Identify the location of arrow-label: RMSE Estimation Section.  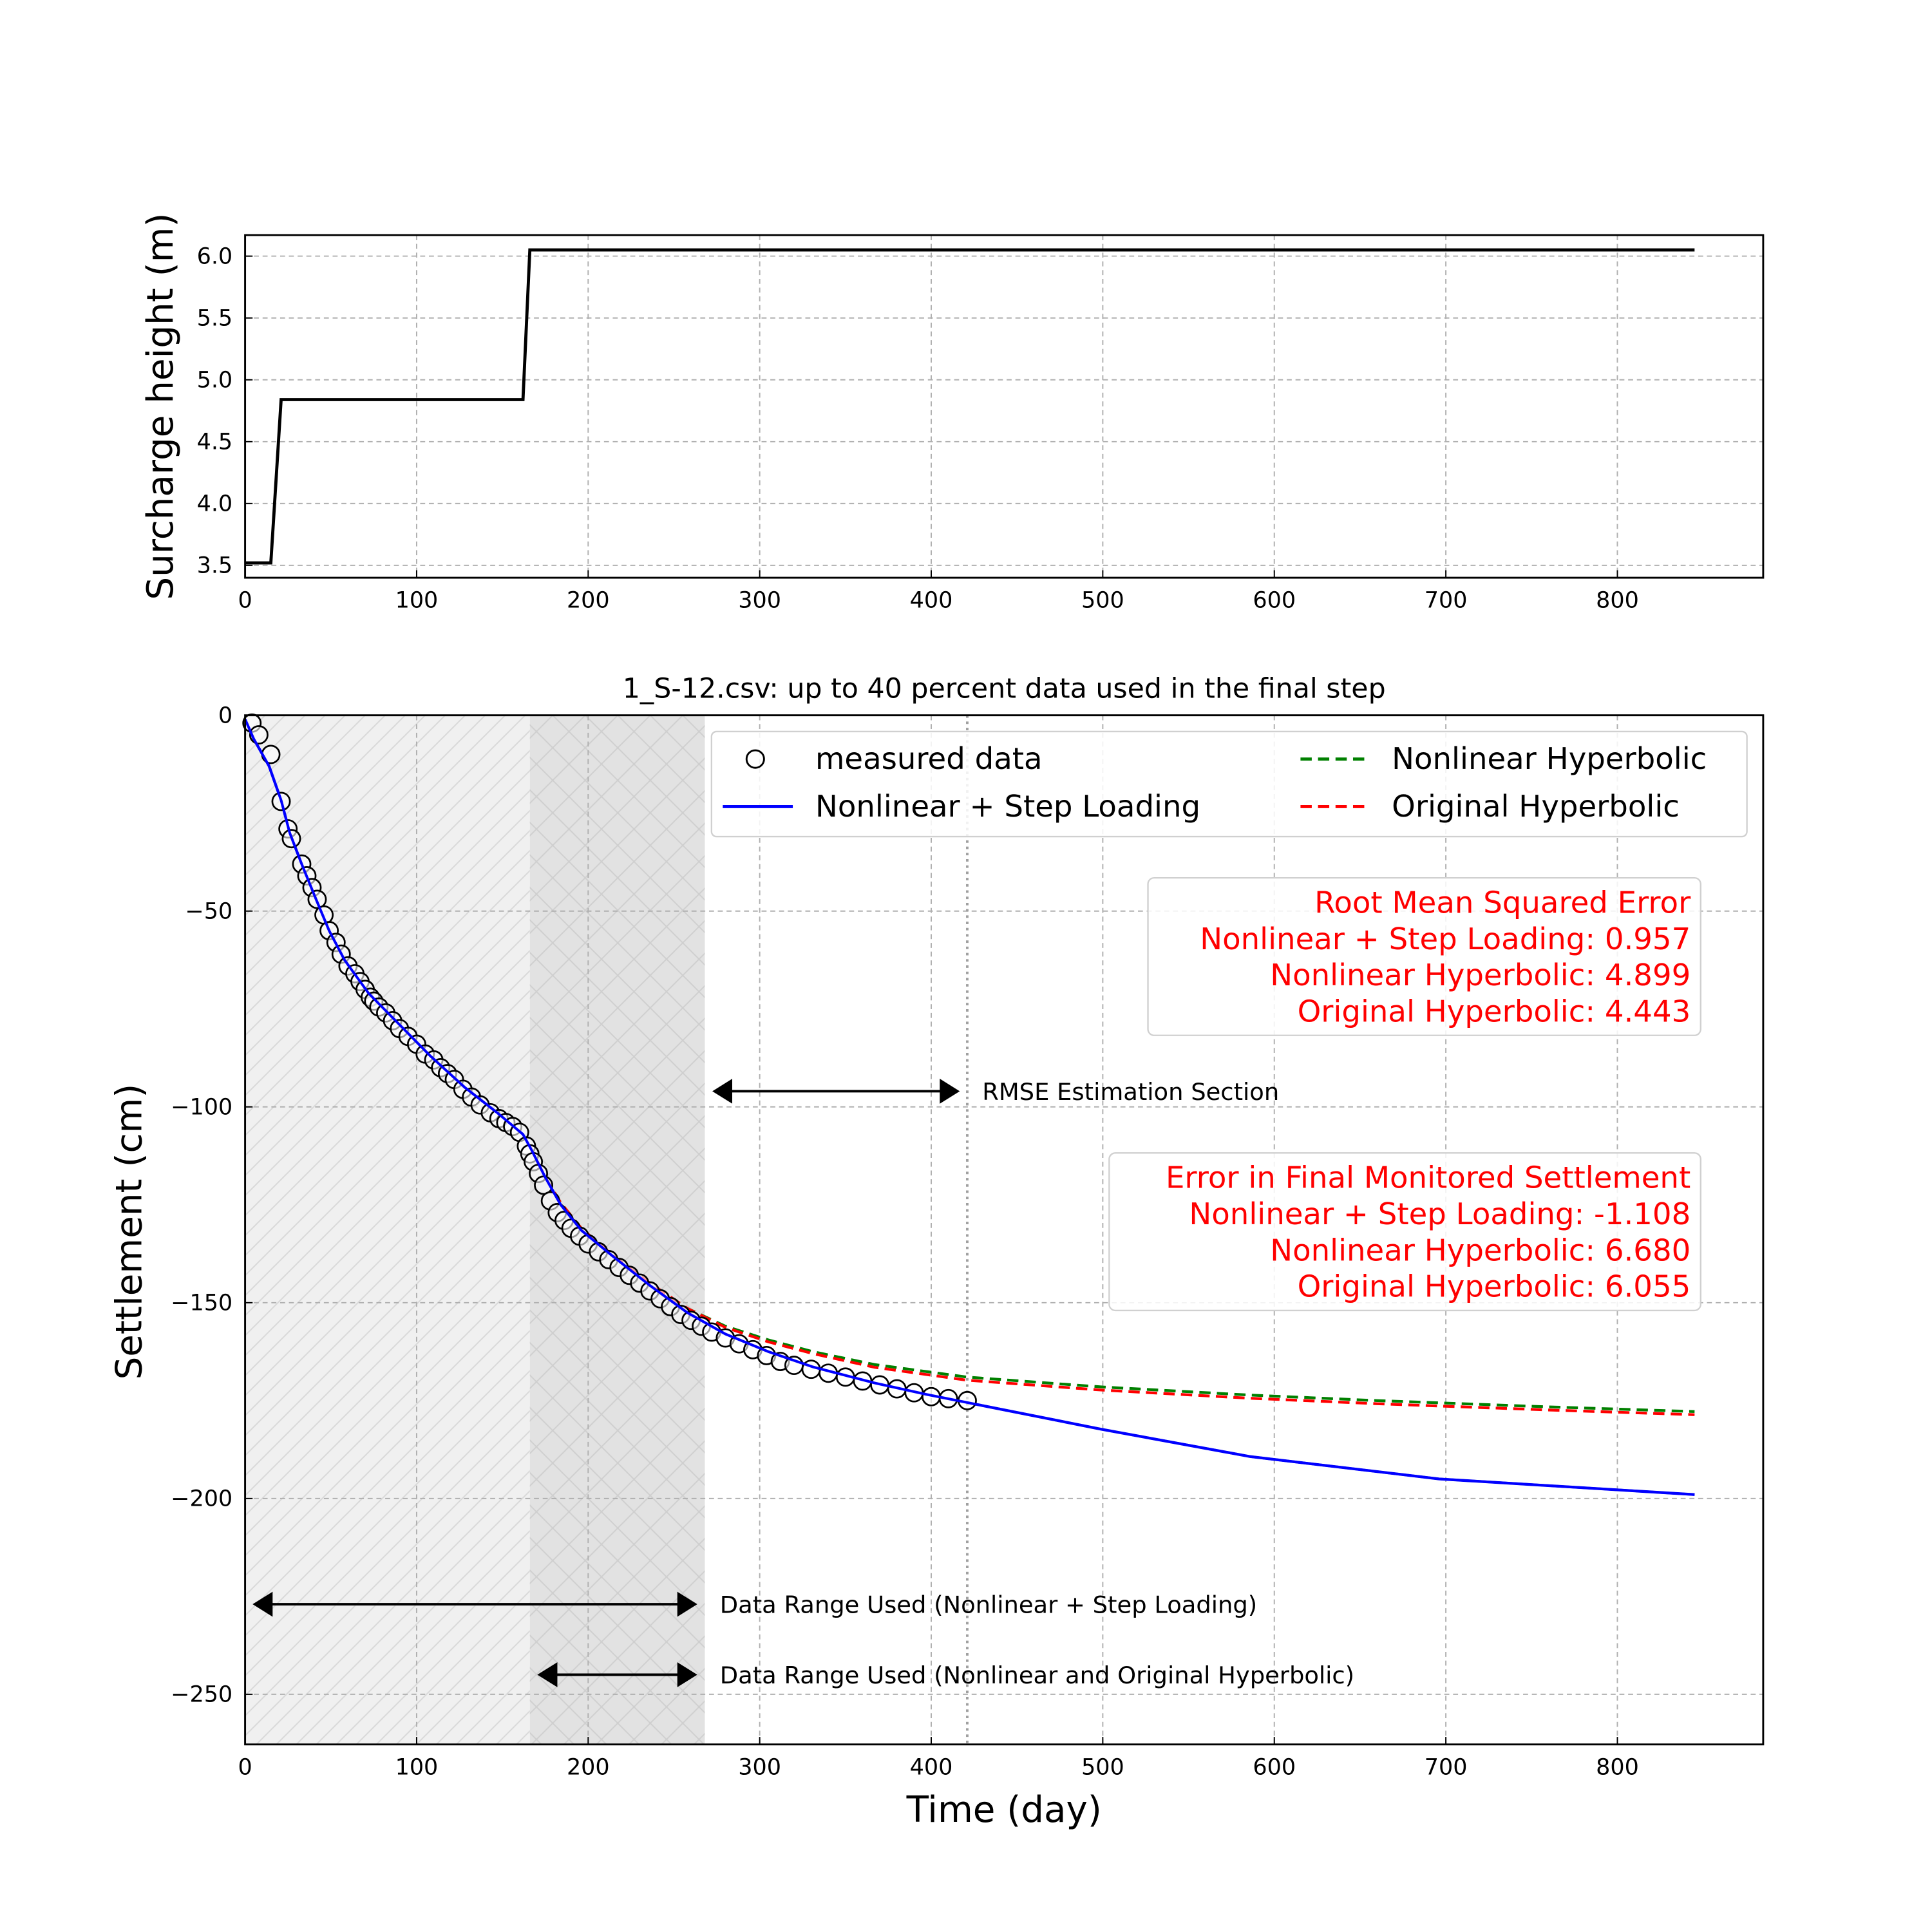
(1130, 1092).